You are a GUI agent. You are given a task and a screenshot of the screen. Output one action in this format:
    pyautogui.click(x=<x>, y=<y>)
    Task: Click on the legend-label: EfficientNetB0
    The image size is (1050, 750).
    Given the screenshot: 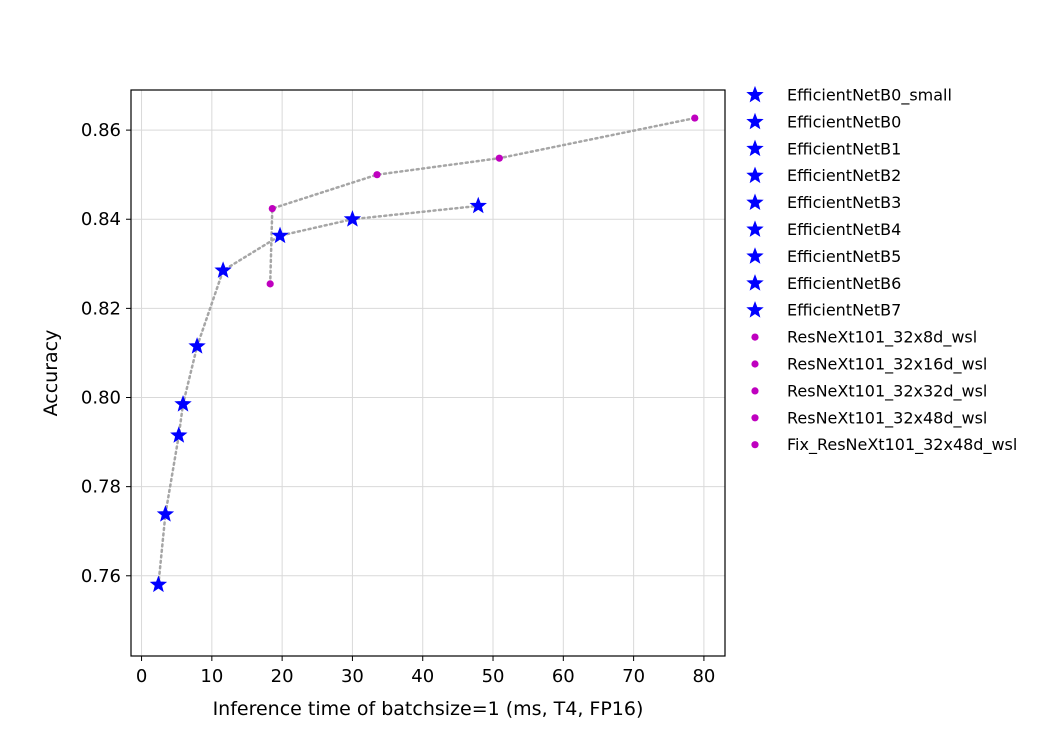 What is the action you would take?
    pyautogui.click(x=844, y=121)
    